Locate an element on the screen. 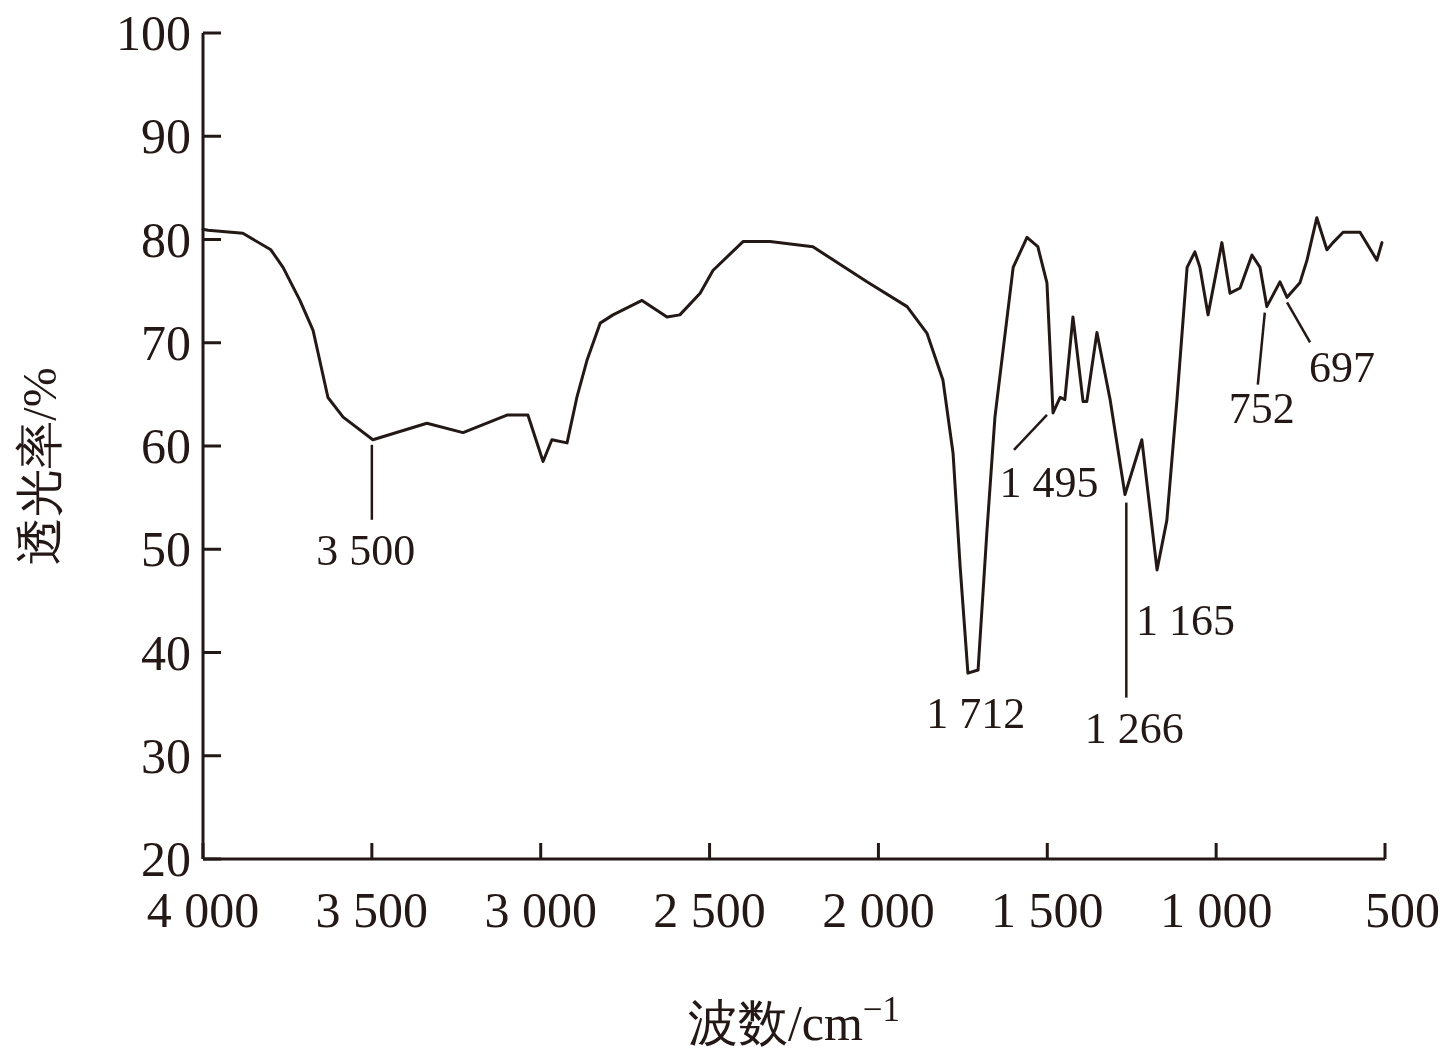  x-tick-label: 1 000 is located at coordinates (1216, 910).